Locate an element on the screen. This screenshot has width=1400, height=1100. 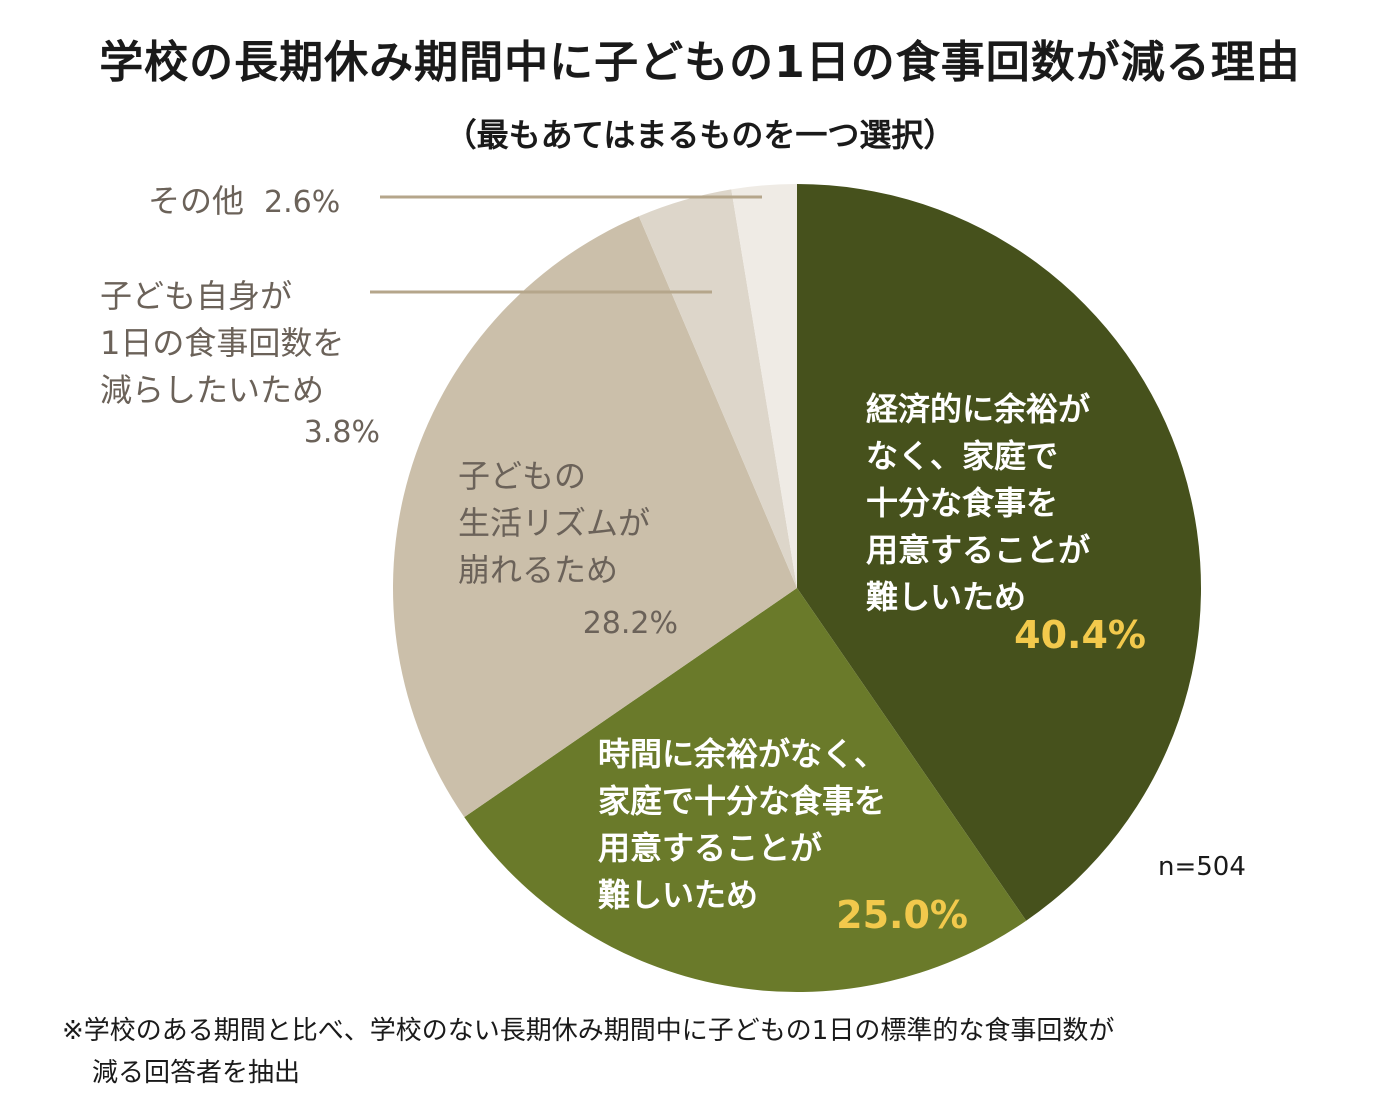
slice-label-2-line-0: 子どもの is located at coordinates (522, 476).